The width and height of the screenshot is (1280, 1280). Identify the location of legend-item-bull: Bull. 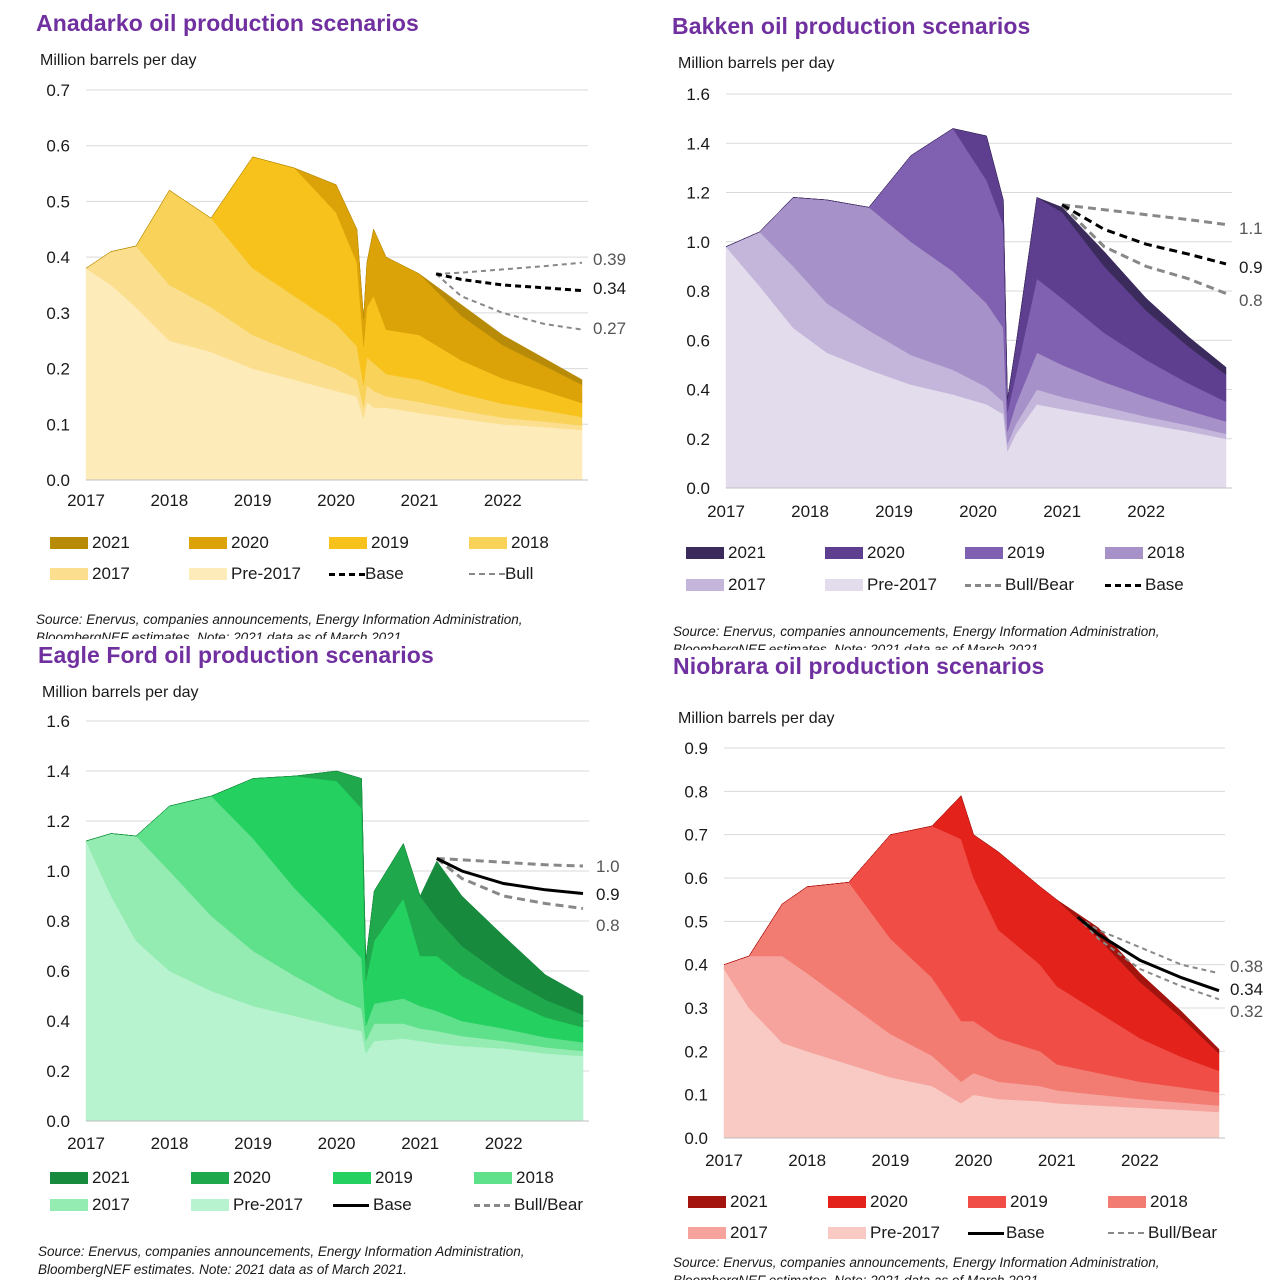
(501, 574).